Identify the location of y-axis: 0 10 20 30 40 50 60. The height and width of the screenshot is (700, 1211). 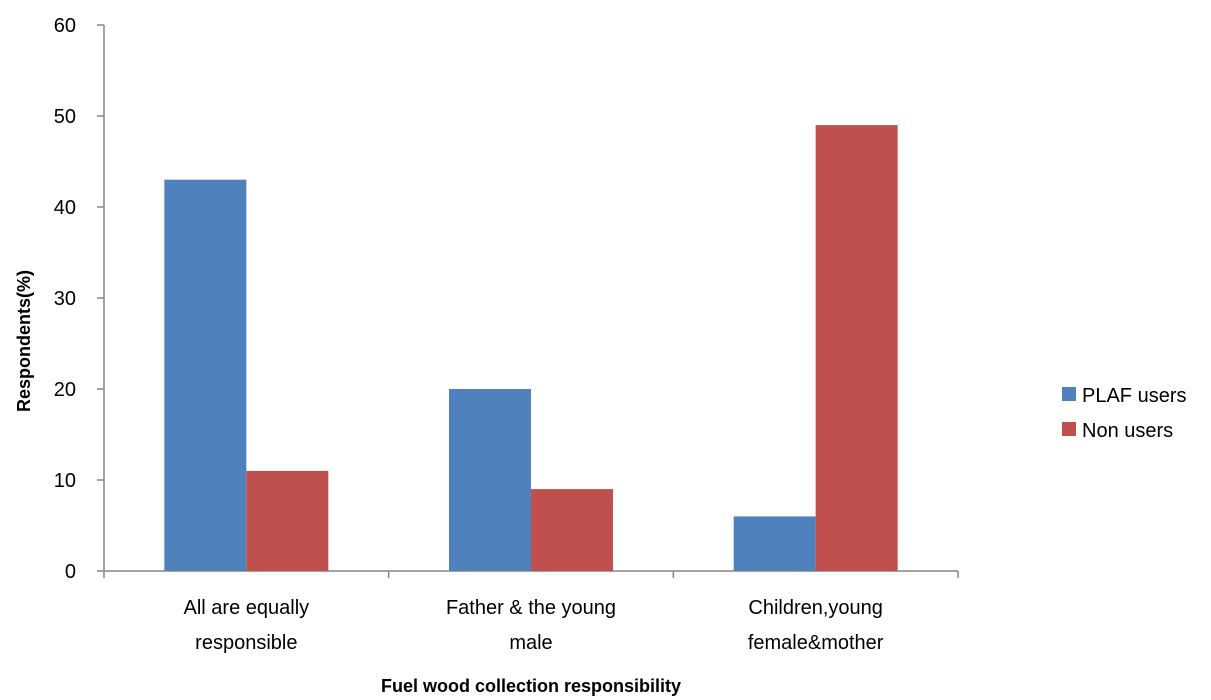
(79, 299).